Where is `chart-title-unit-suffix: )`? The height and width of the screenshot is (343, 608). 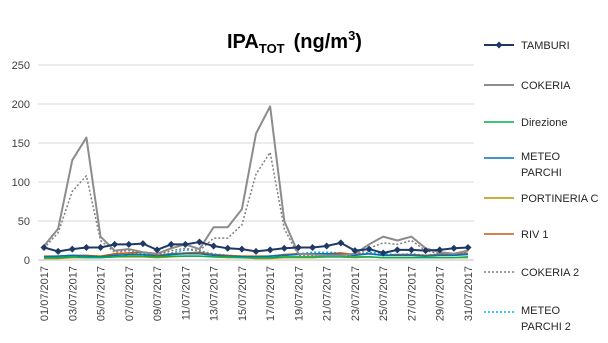
chart-title-unit-suffix: ) is located at coordinates (358, 42).